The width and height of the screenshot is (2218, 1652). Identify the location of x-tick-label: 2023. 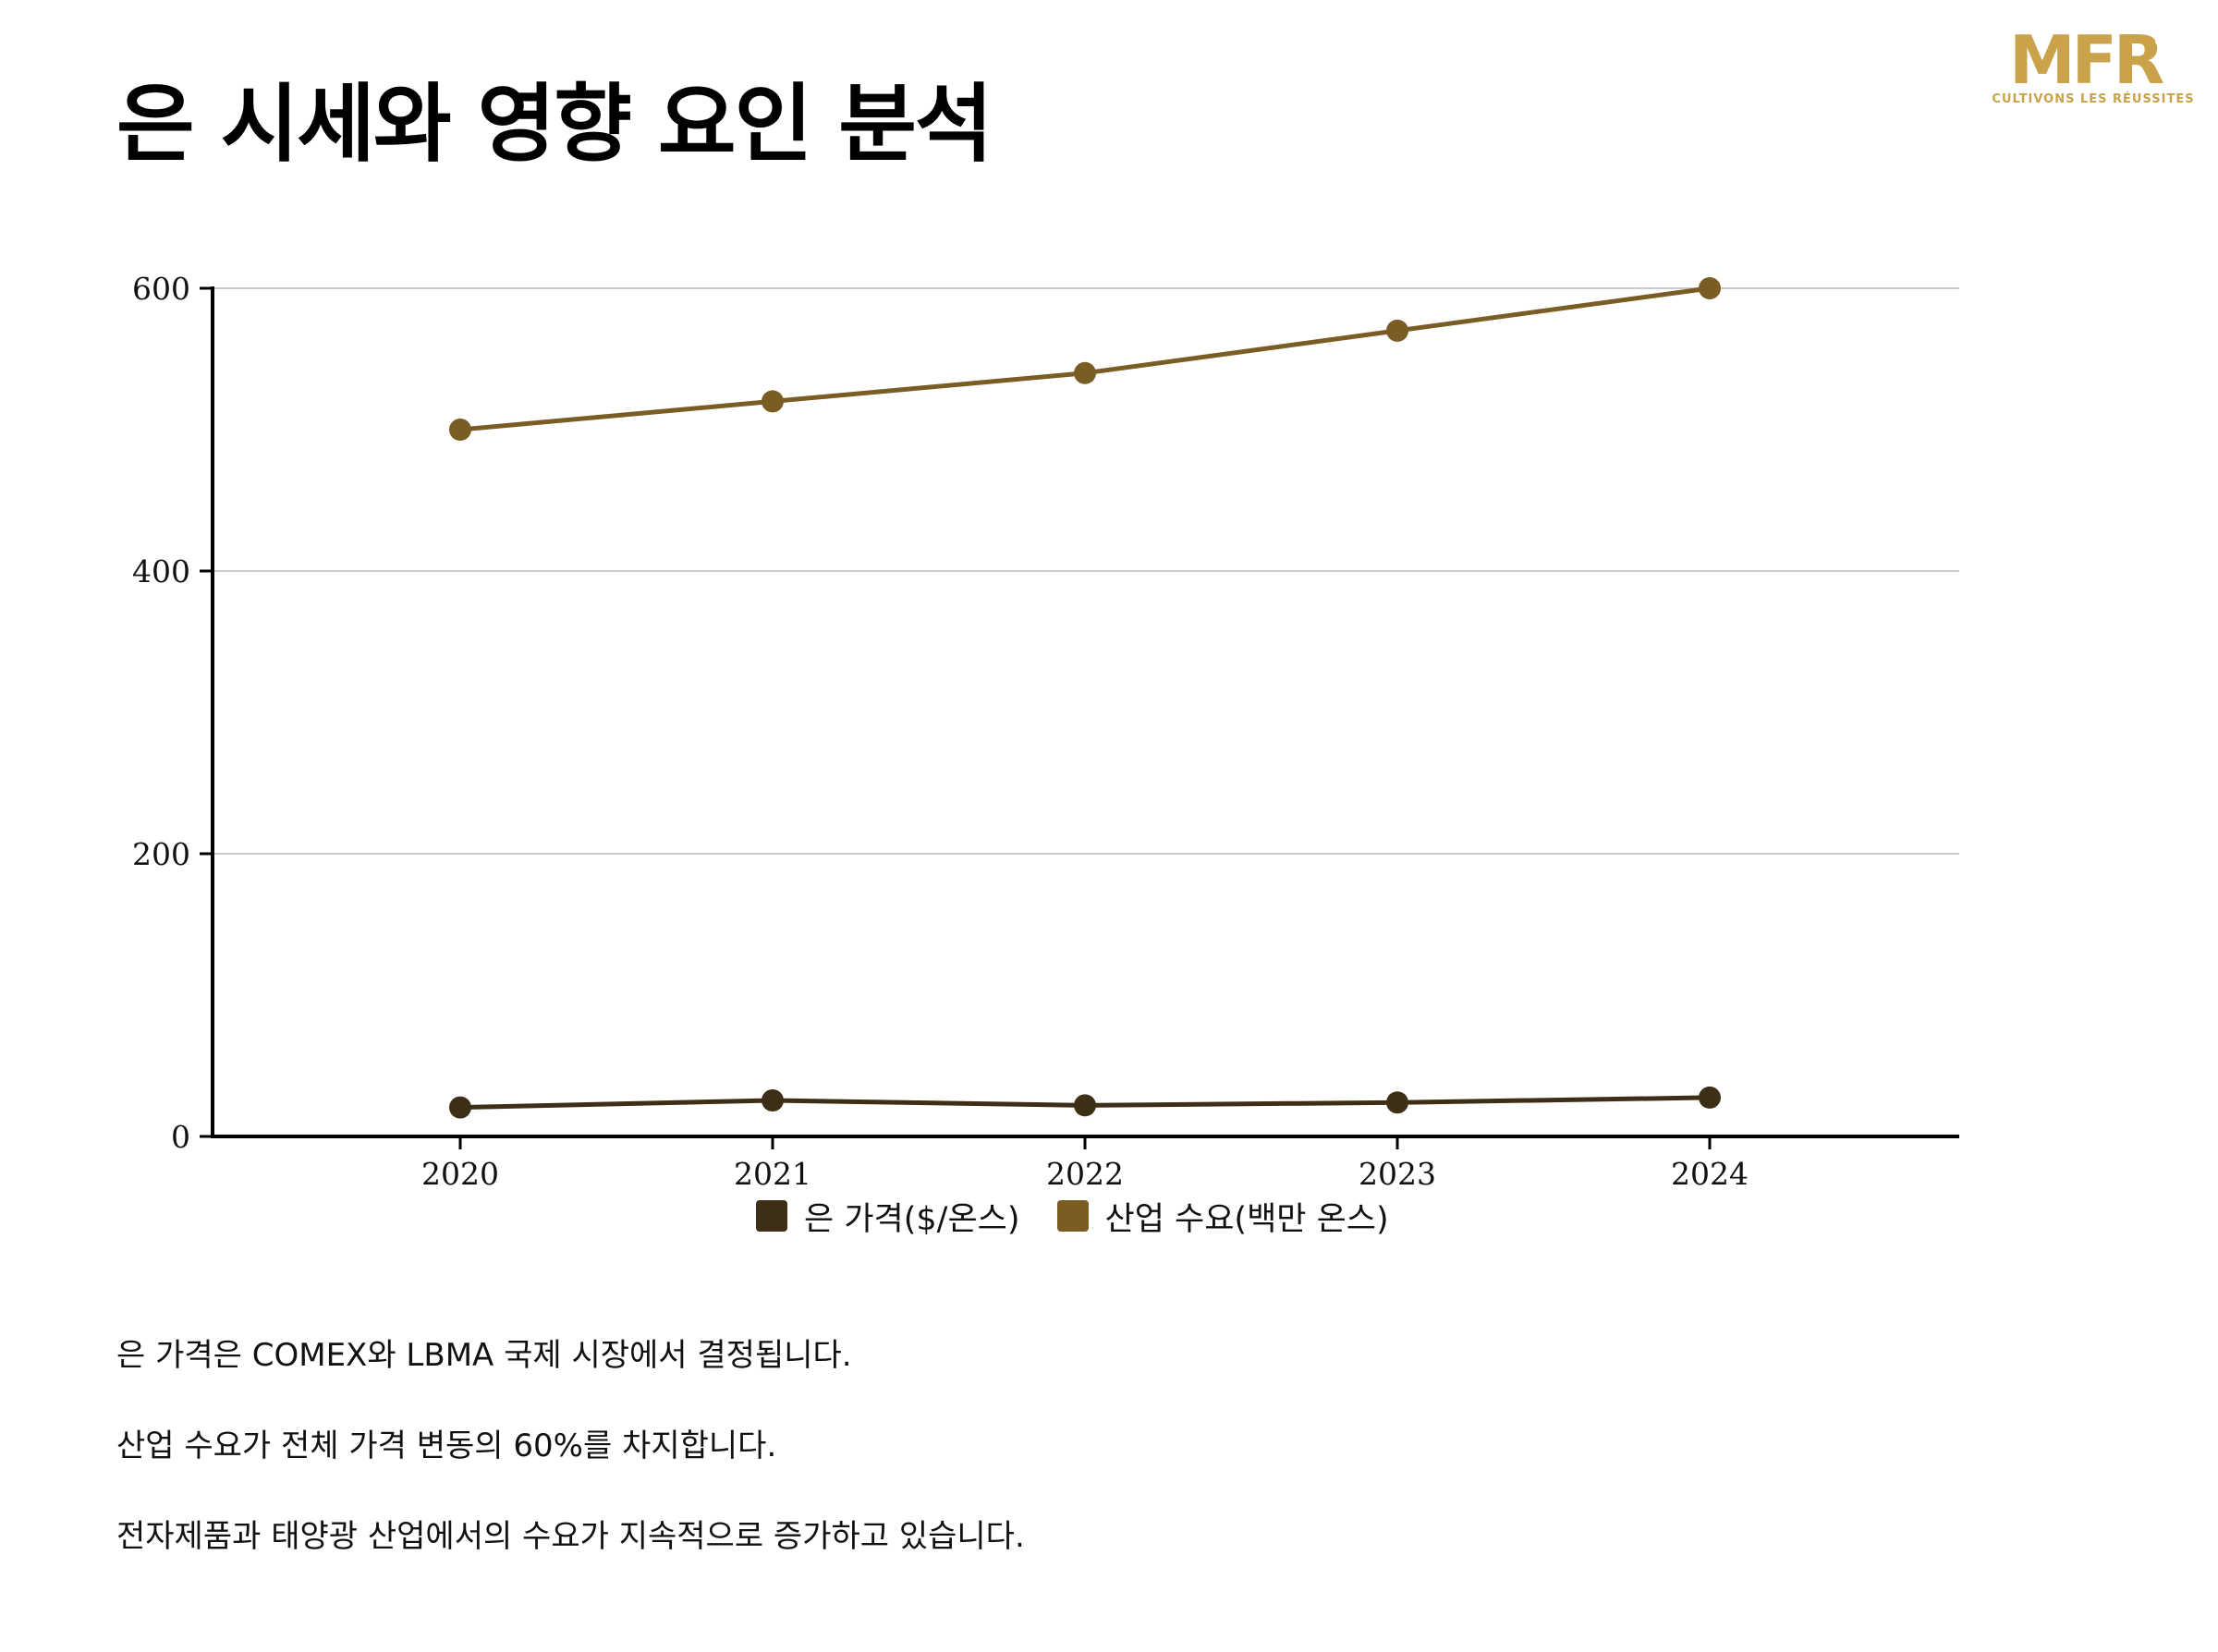
(1397, 1174).